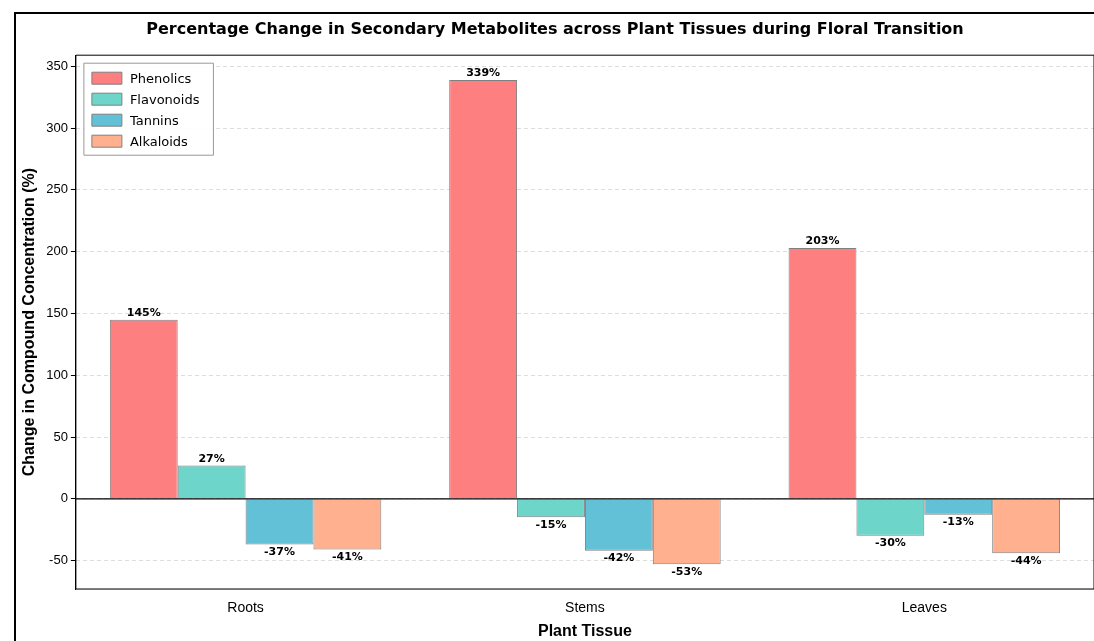 The image size is (1094, 641). What do you see at coordinates (57, 189) in the screenshot?
I see `y-tick-label: 250` at bounding box center [57, 189].